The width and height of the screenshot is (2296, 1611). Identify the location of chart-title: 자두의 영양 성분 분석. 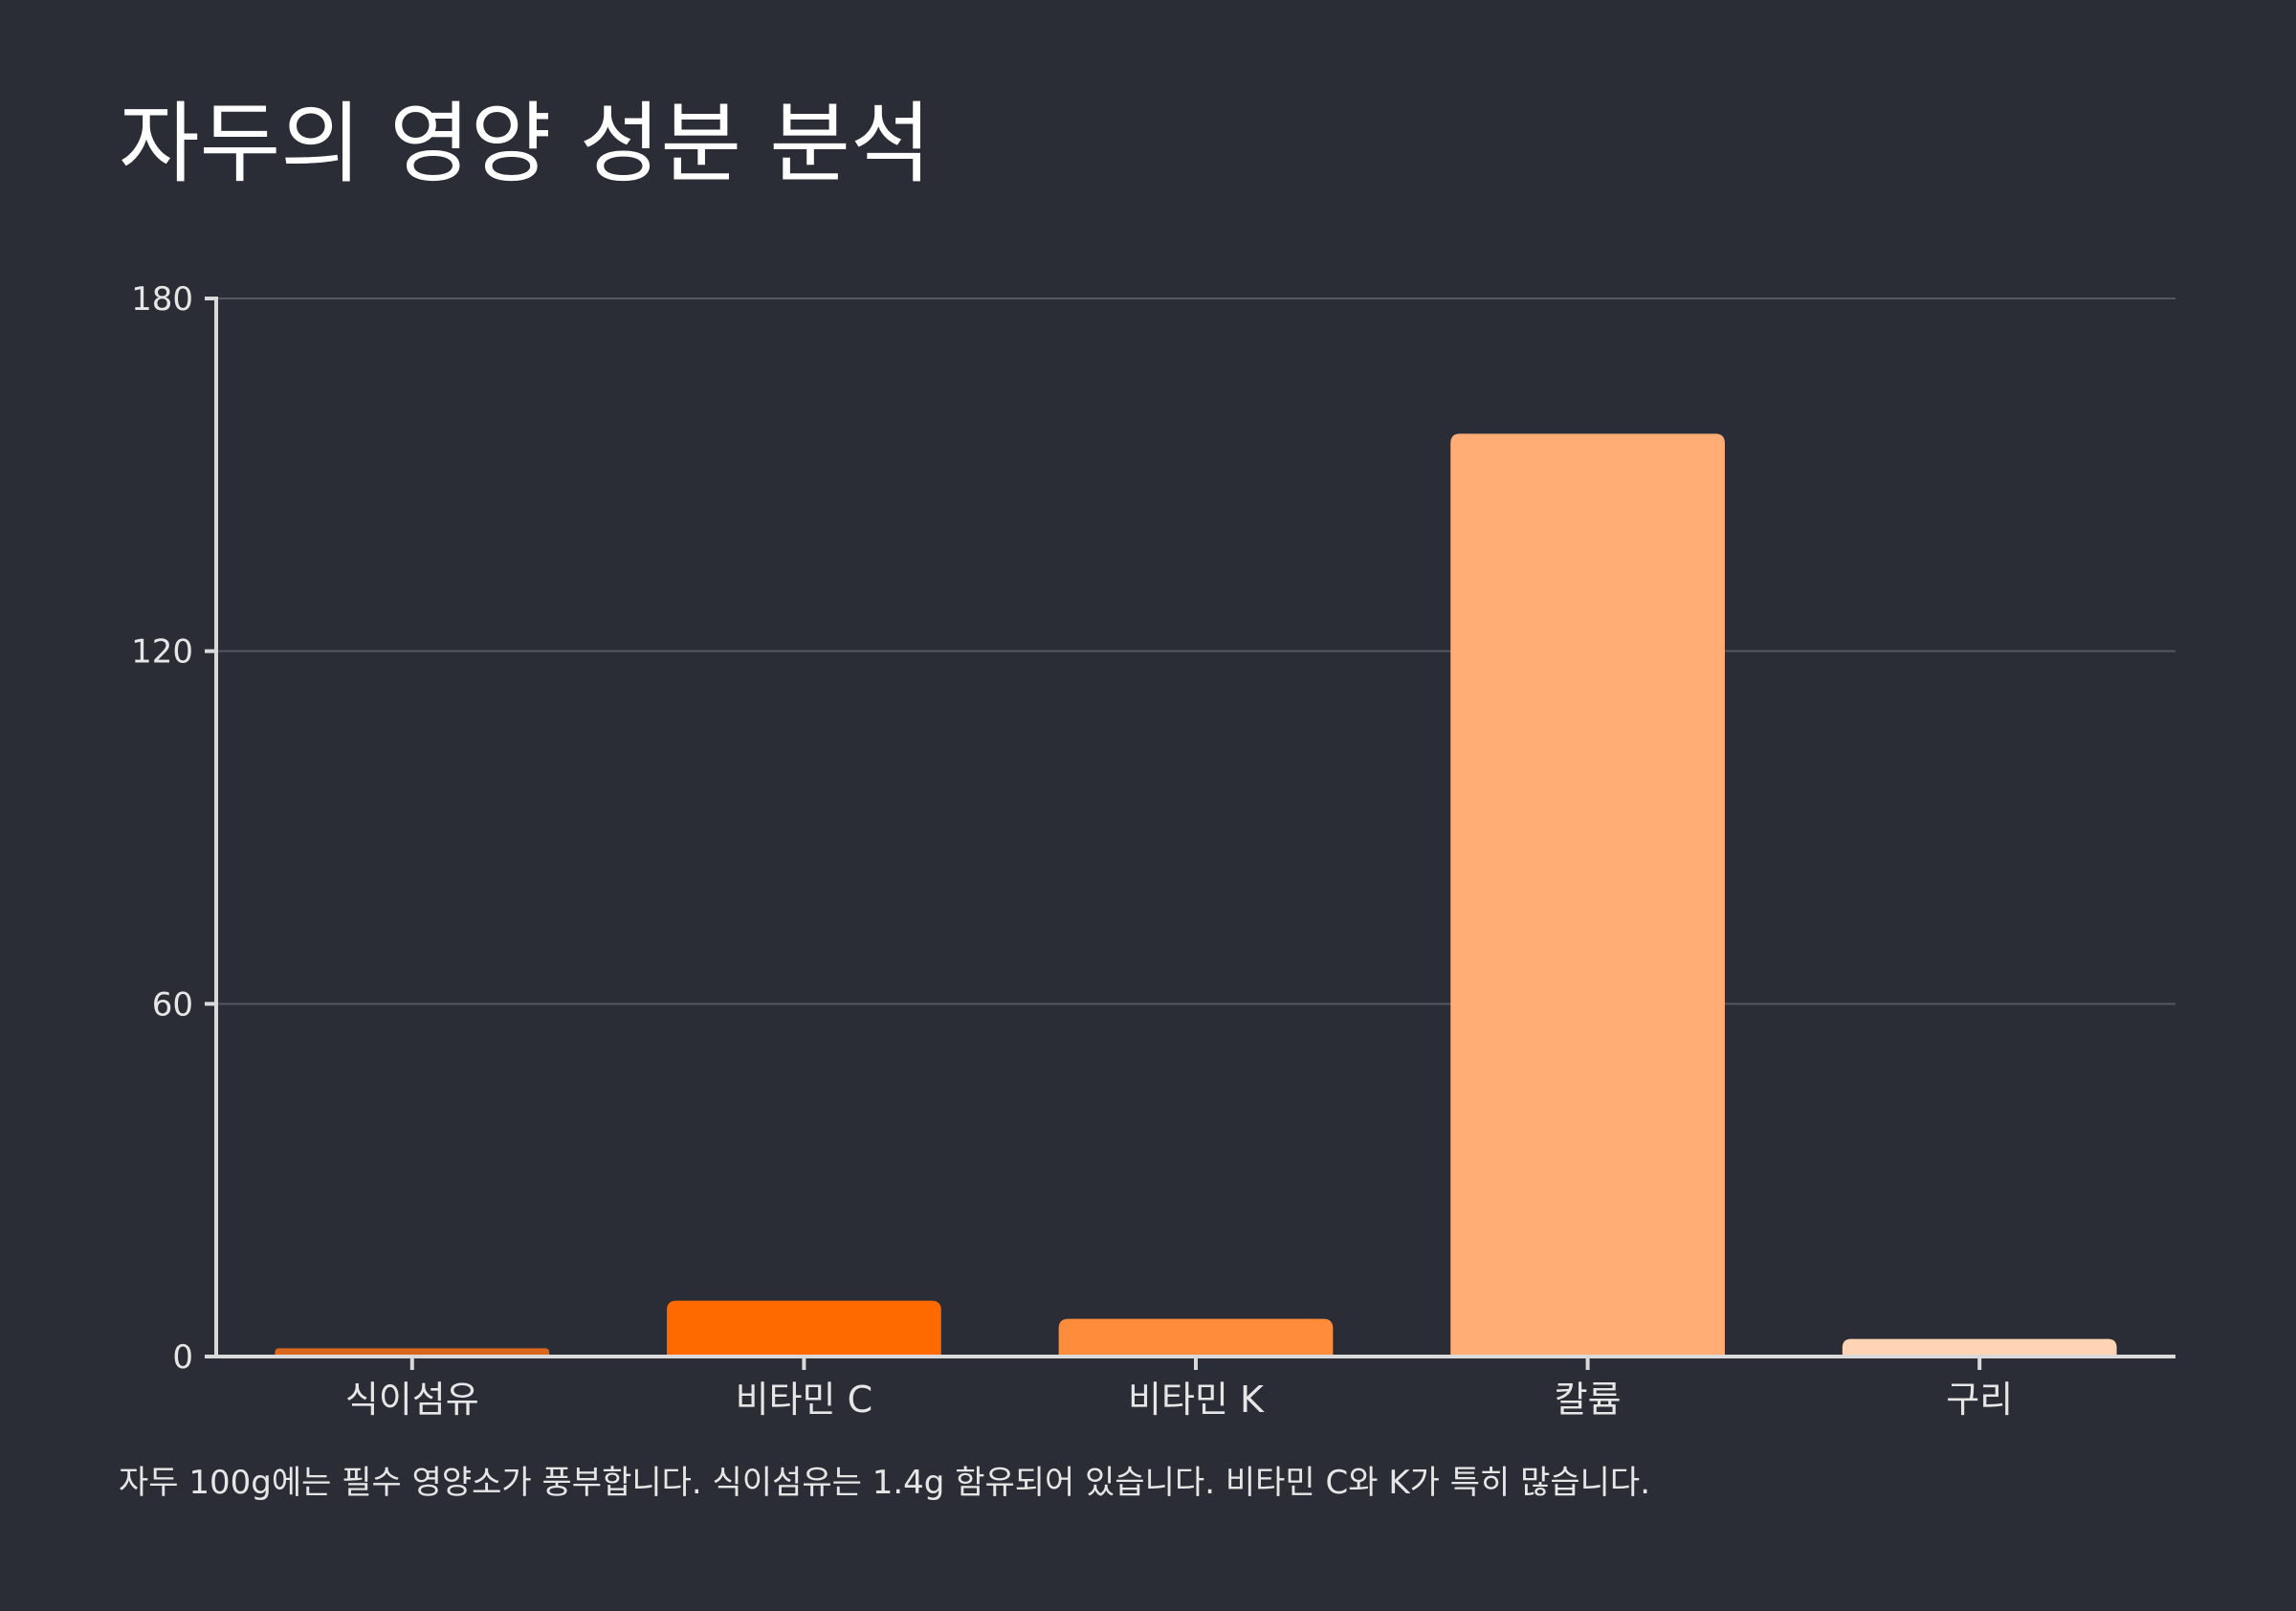
(525, 144).